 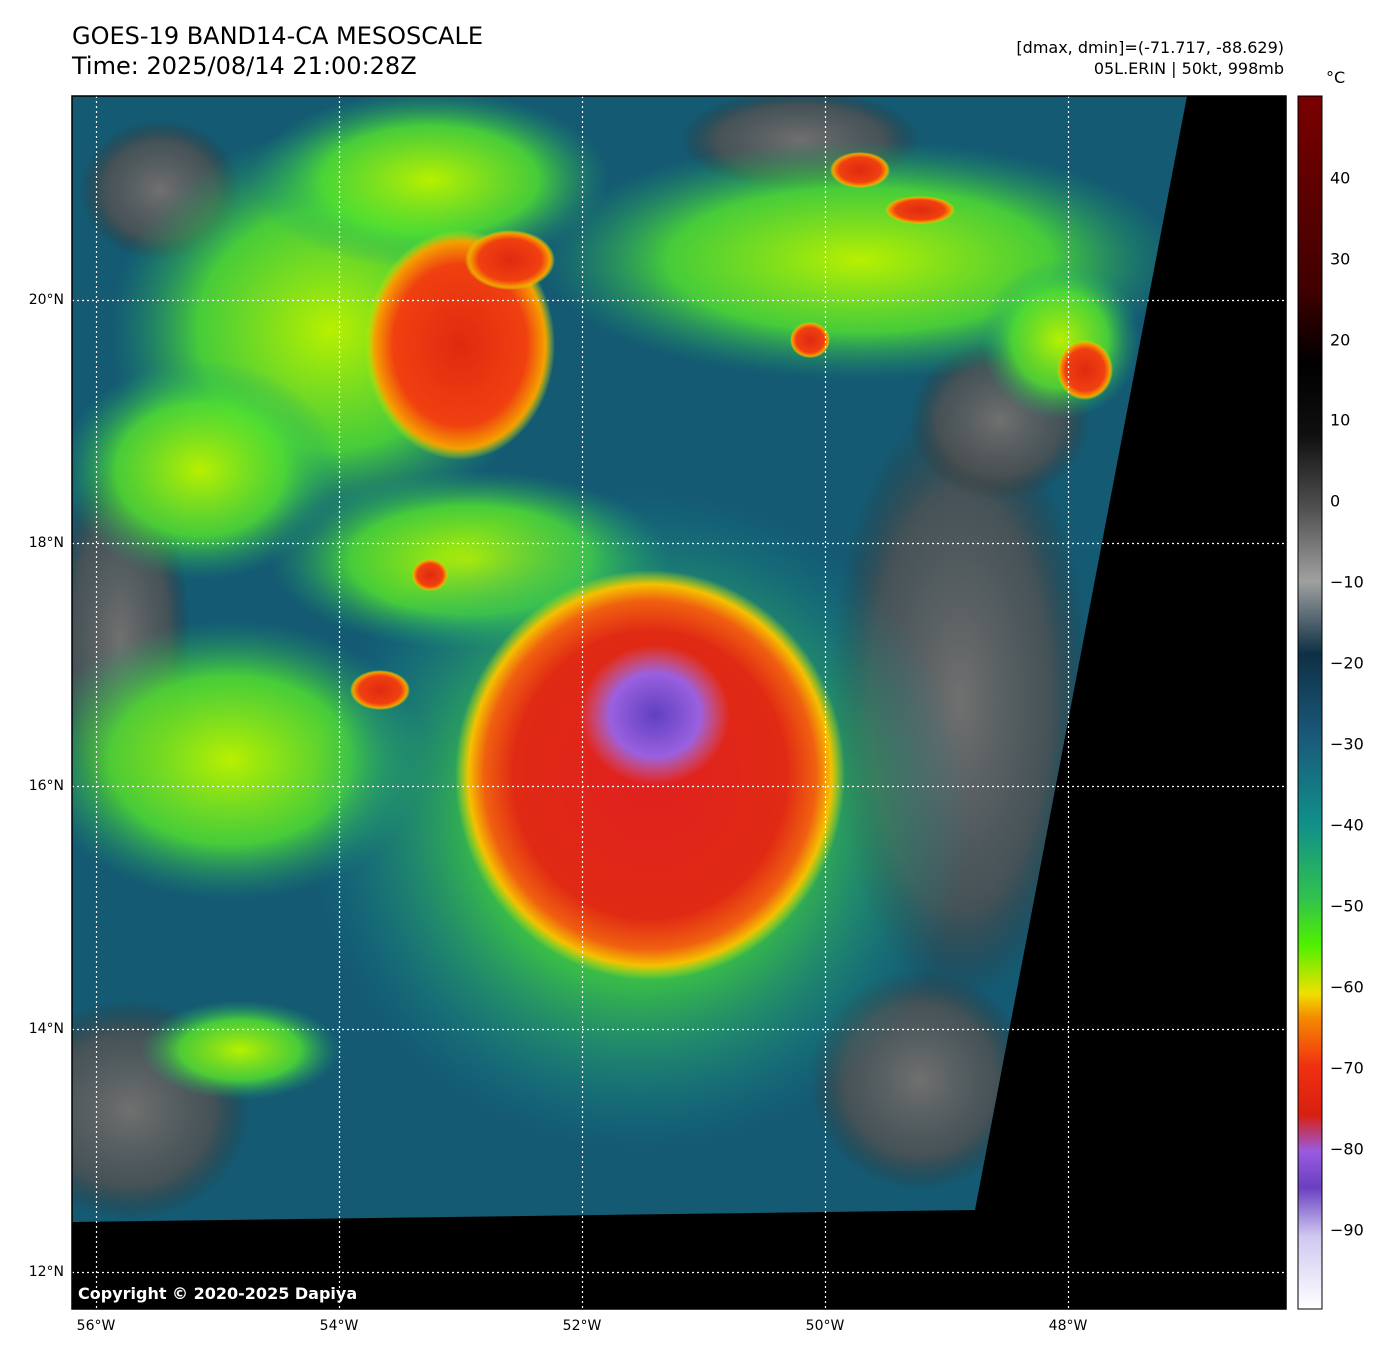 I want to click on colorbar-tick-30: 30, so click(x=1340, y=259).